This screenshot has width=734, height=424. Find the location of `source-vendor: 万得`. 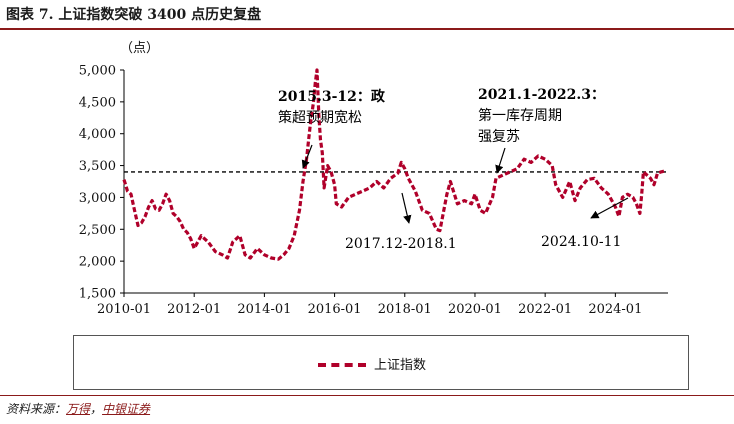

source-vendor: 万得 is located at coordinates (78, 409).